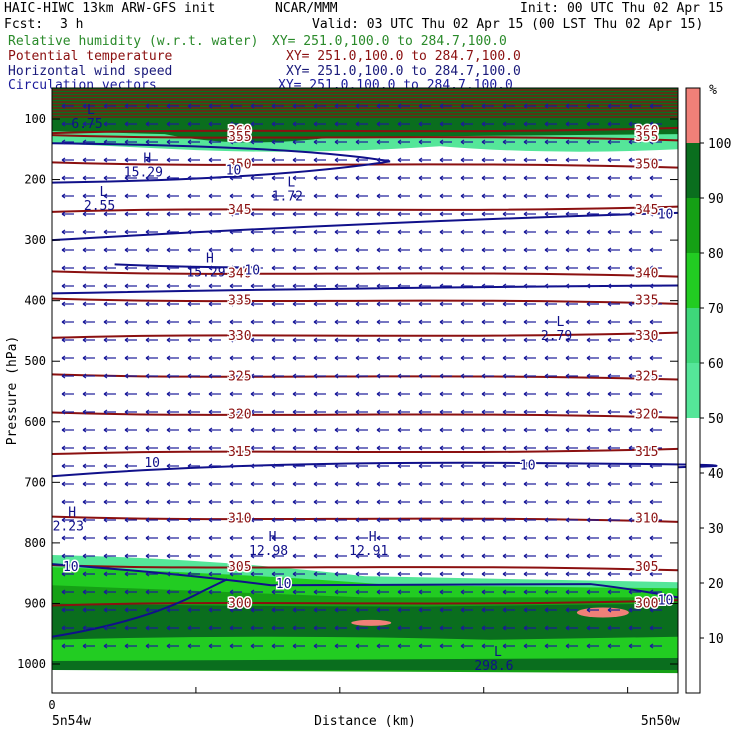 This screenshot has height=740, width=740. I want to click on y-tick-label: 1000, so click(31, 664).